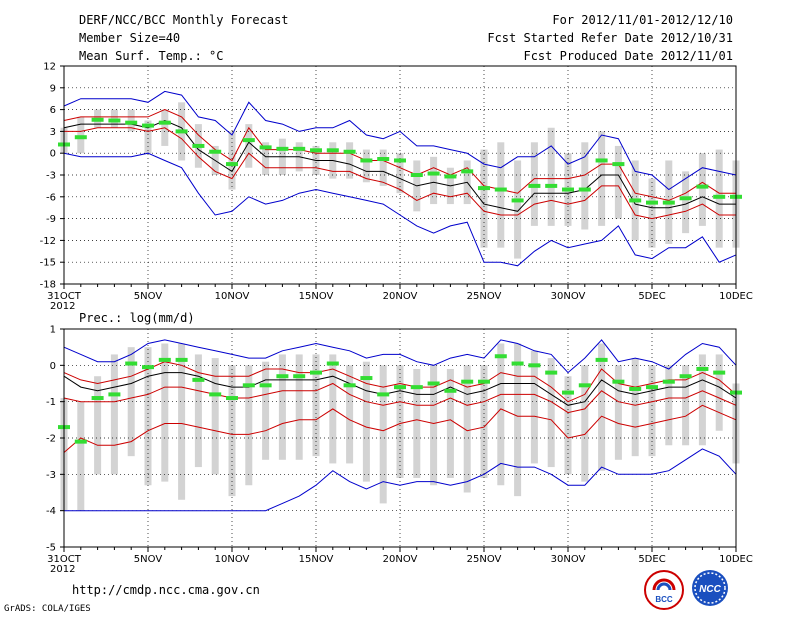  Describe the element at coordinates (181, 359) in the screenshot. I see `prec-median-7NOV` at that location.